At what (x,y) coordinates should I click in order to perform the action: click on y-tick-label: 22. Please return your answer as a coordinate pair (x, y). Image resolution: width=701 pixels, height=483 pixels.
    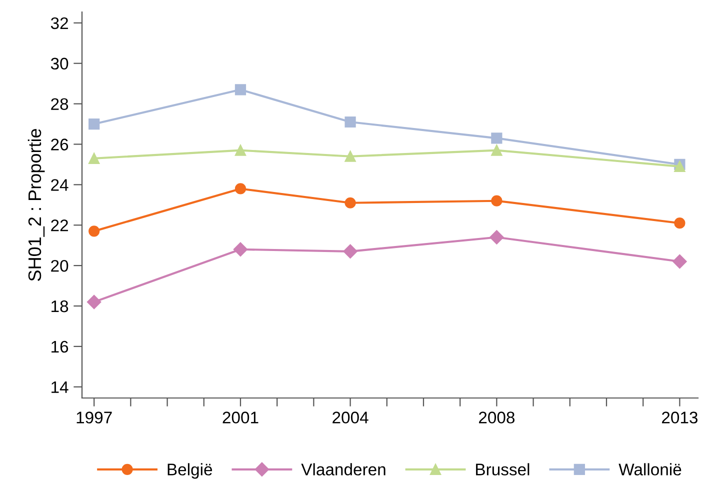
    Looking at the image, I should click on (59, 226).